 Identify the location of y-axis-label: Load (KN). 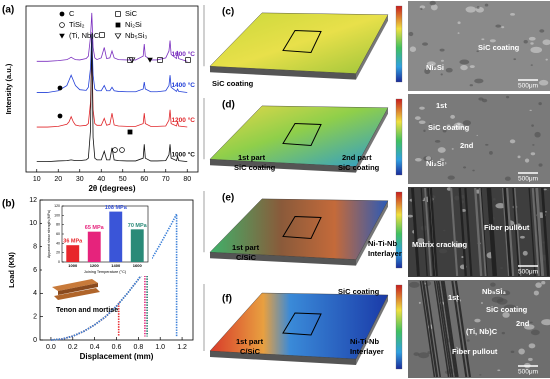
(11, 270).